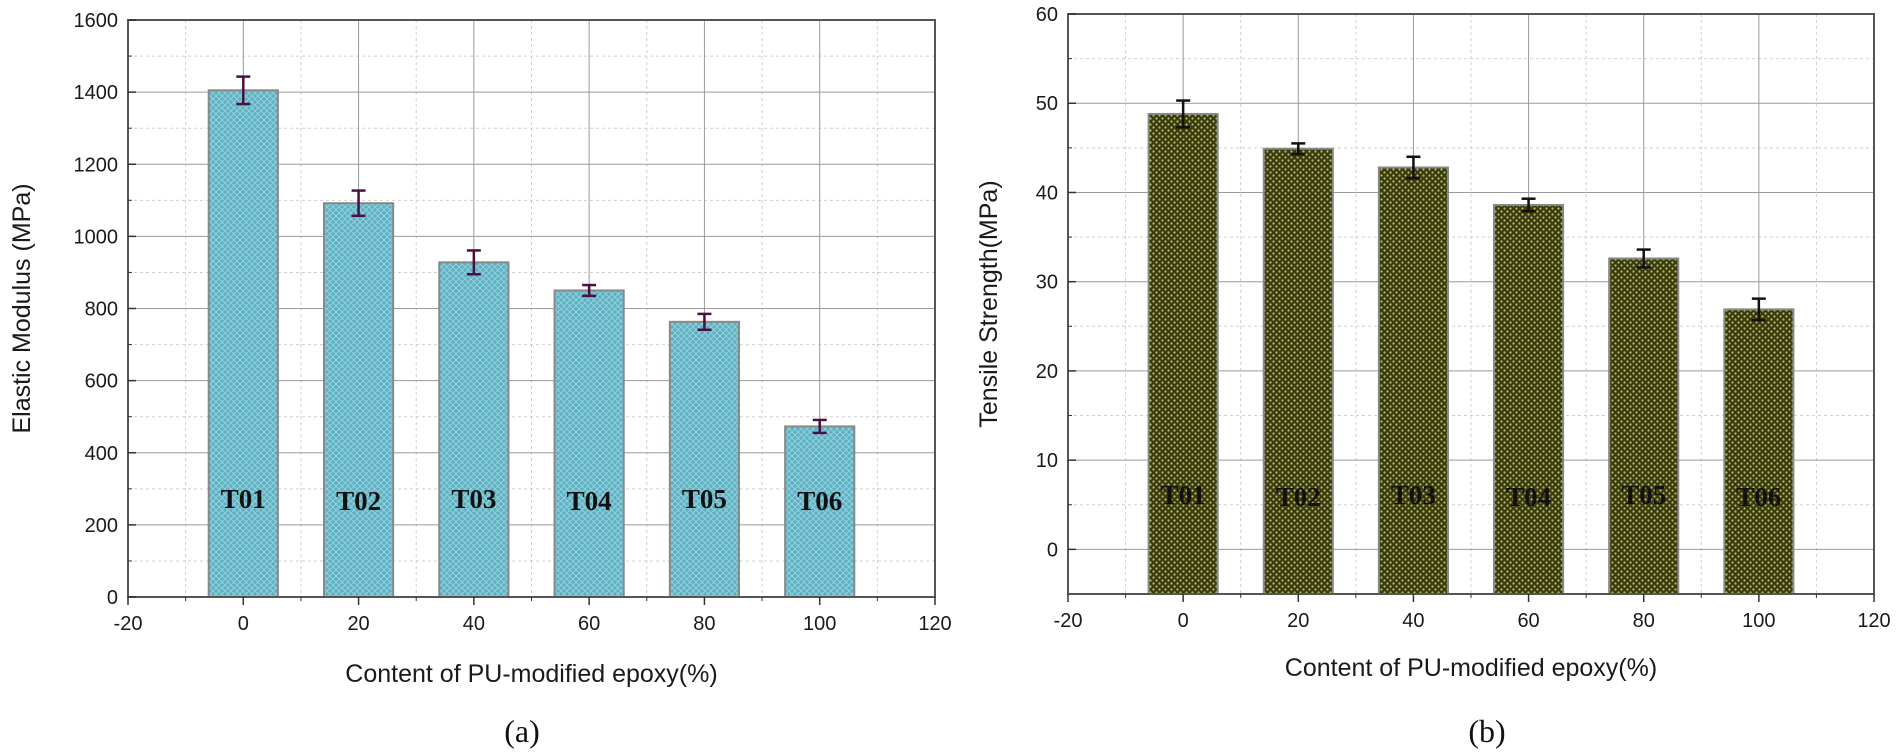 The width and height of the screenshot is (1900, 752). Describe the element at coordinates (1047, 372) in the screenshot. I see `y-tick-label: 20` at that location.